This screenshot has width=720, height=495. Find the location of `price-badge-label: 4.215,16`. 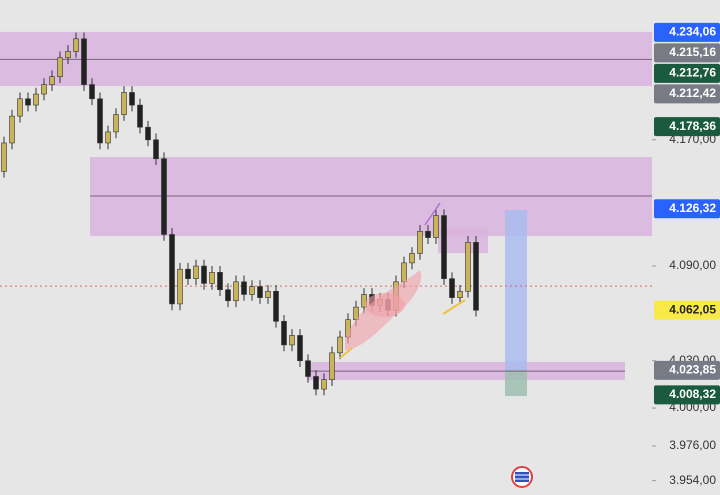

price-badge-label: 4.215,16 is located at coordinates (692, 52).